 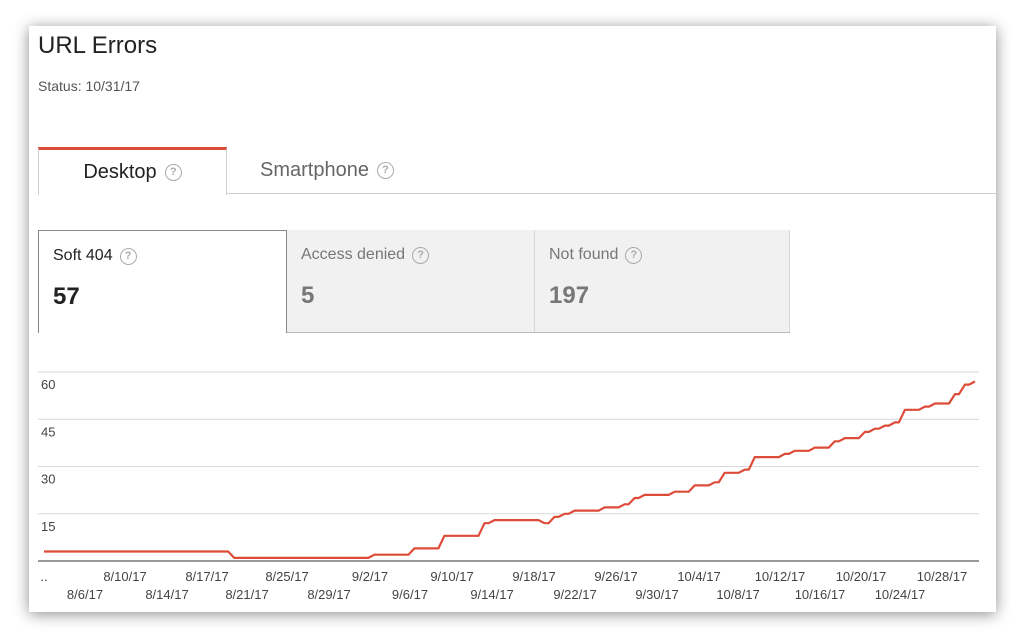 What do you see at coordinates (370, 576) in the screenshot?
I see `x-tick-label: 9/2/17` at bounding box center [370, 576].